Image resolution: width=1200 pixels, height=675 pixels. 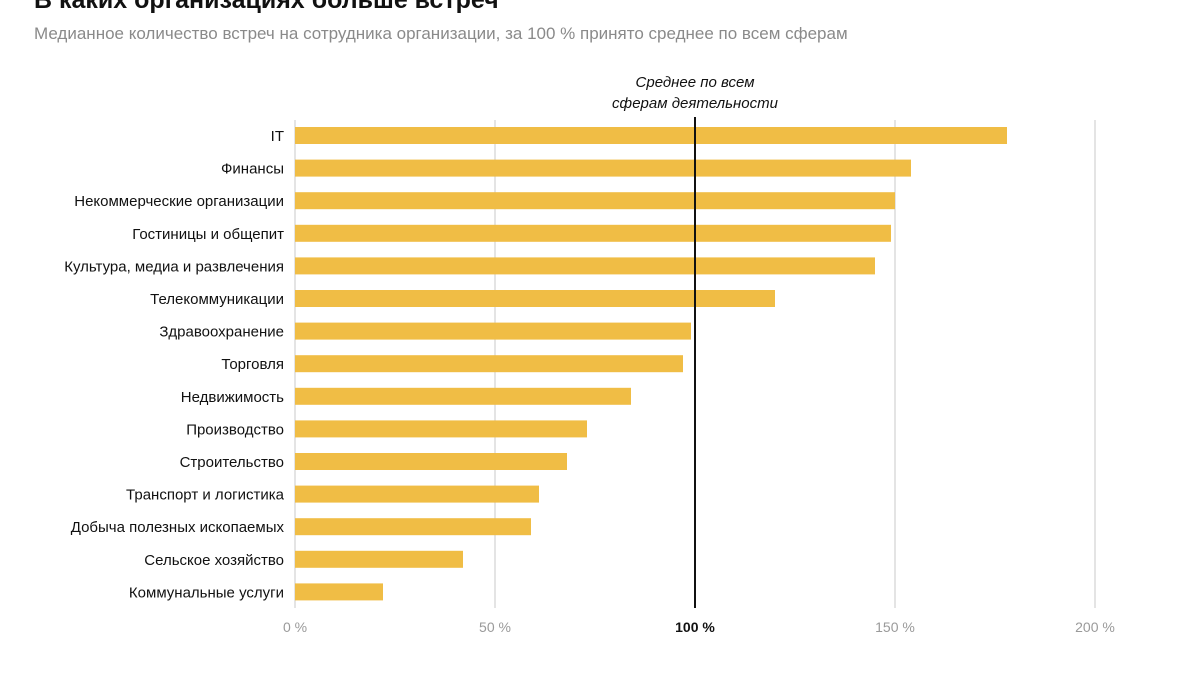 I want to click on category-label: Производство, so click(x=235, y=429).